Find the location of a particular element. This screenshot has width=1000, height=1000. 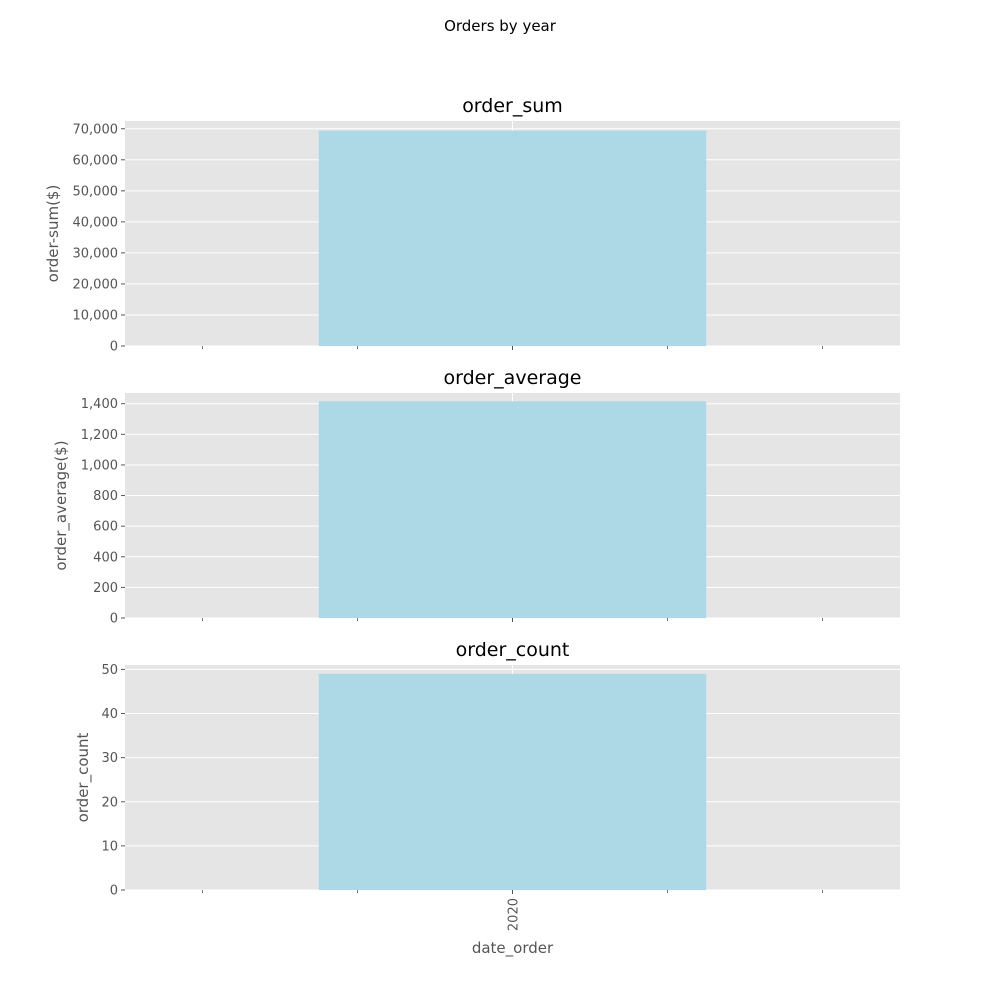

y-axis-label: order_count is located at coordinates (83, 777).